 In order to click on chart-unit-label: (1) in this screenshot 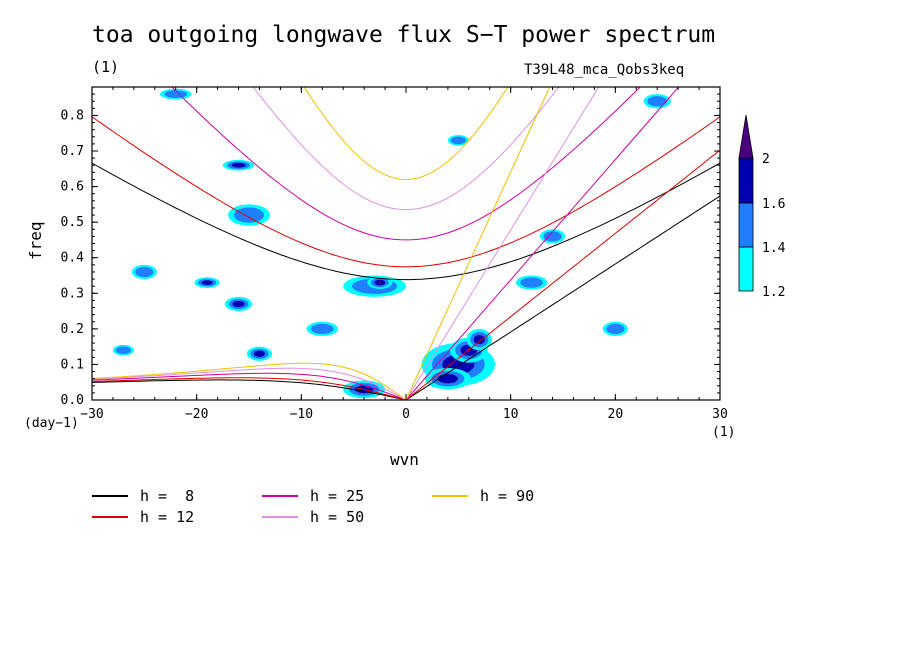, I will do `click(106, 67)`.